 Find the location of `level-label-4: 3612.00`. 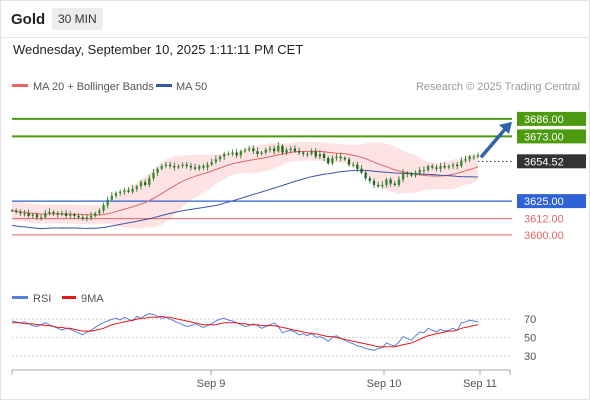

level-label-4: 3612.00 is located at coordinates (544, 220).